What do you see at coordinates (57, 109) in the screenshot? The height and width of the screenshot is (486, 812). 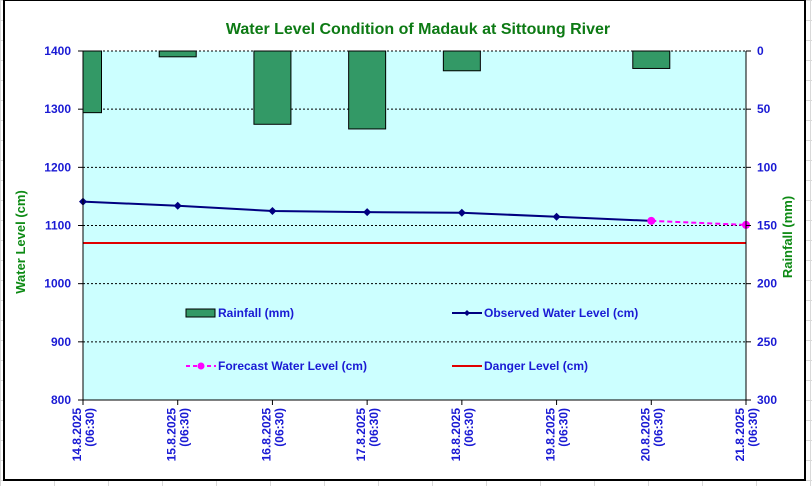 I see `y-tick-label: 1300` at bounding box center [57, 109].